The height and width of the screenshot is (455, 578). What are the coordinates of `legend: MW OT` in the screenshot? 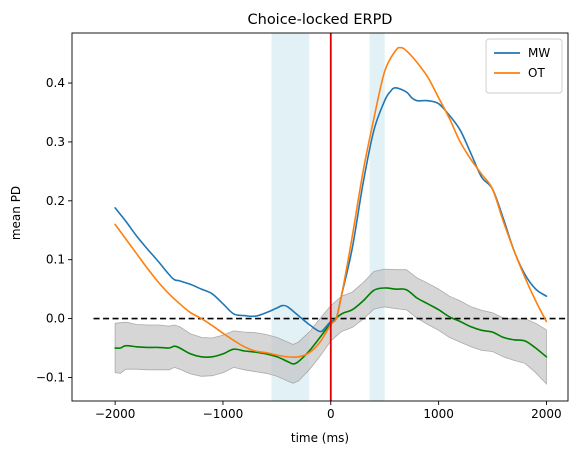 It's located at (524, 66).